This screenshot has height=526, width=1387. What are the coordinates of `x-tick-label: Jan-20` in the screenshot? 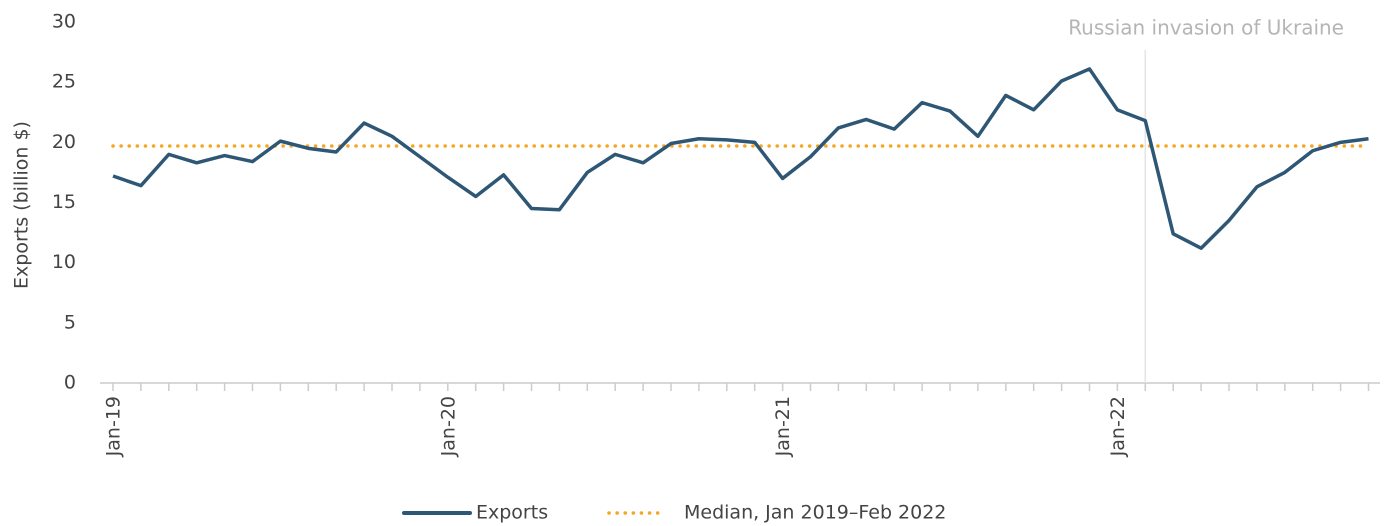 It's located at (448, 426).